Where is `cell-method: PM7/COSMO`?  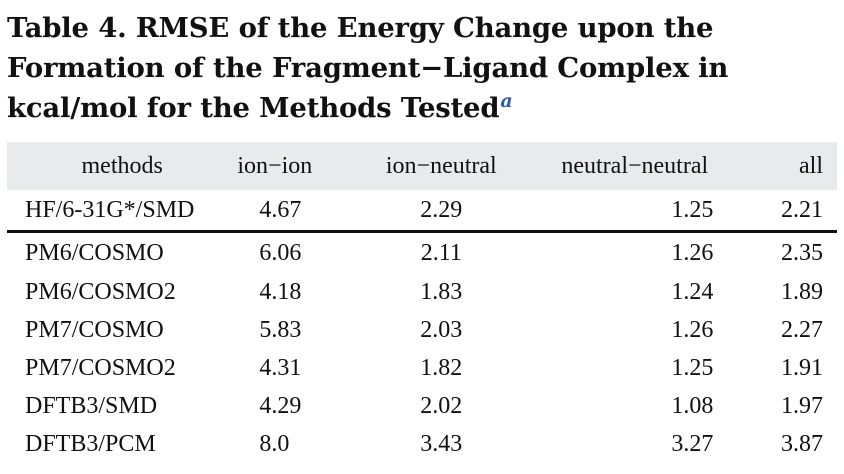 cell-method: PM7/COSMO is located at coordinates (94, 329).